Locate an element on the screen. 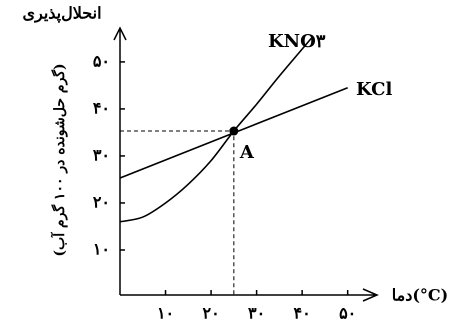 This screenshot has height=329, width=476. x-tick-label: ۴۰ is located at coordinates (302, 313).